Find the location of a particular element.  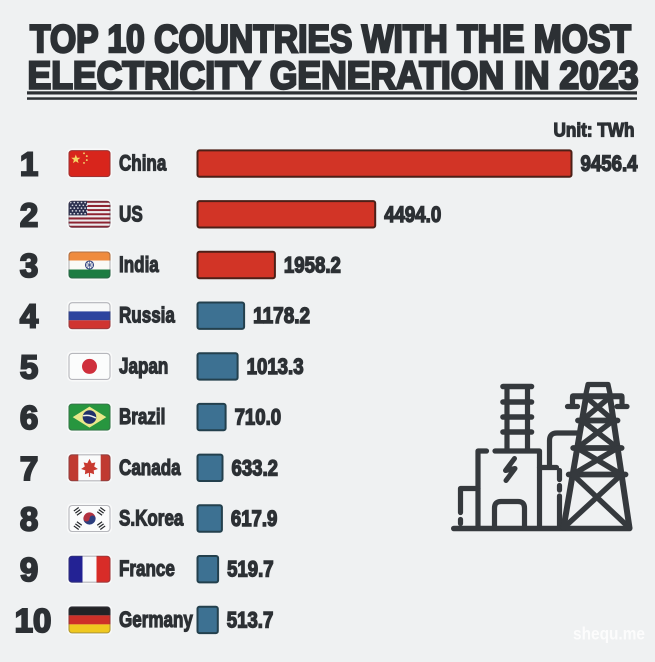

svg-text: 617.9 is located at coordinates (254, 518).